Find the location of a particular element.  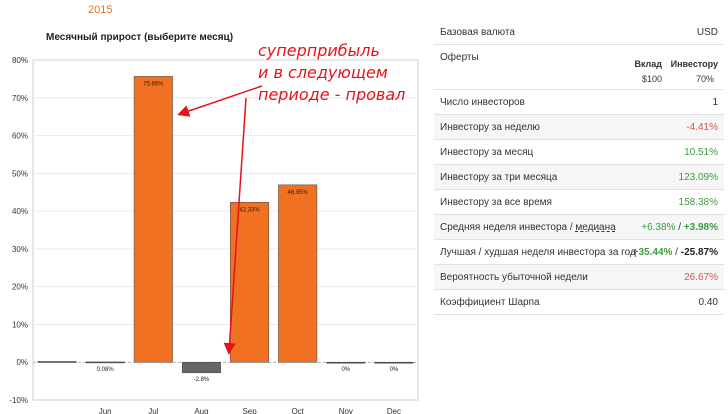

bar-data-label: 75.66% is located at coordinates (153, 84).